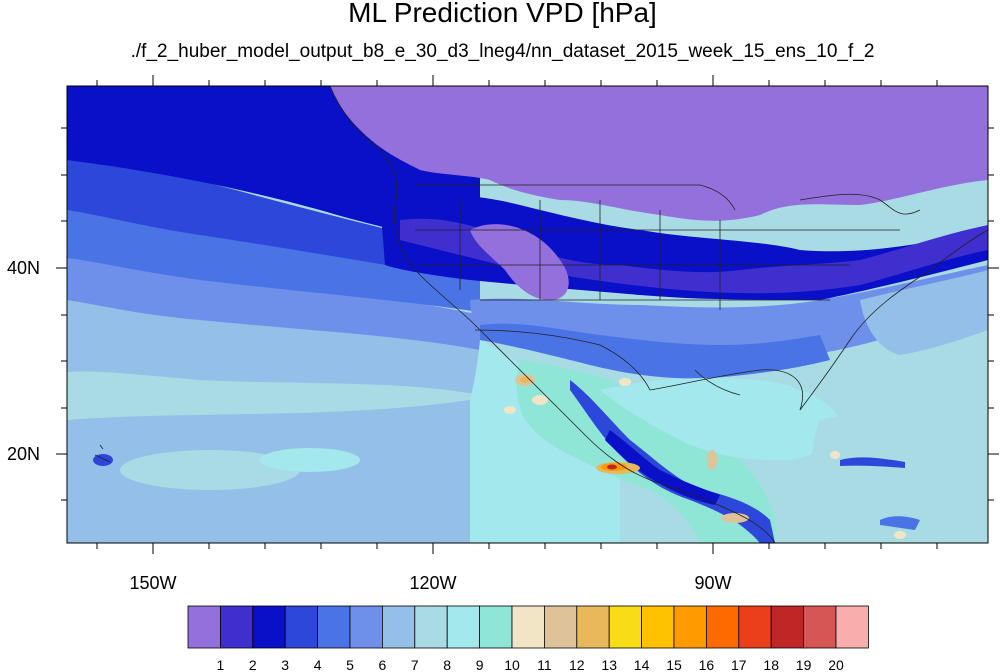  Describe the element at coordinates (712, 583) in the screenshot. I see `x-tick-label: 90W` at that location.